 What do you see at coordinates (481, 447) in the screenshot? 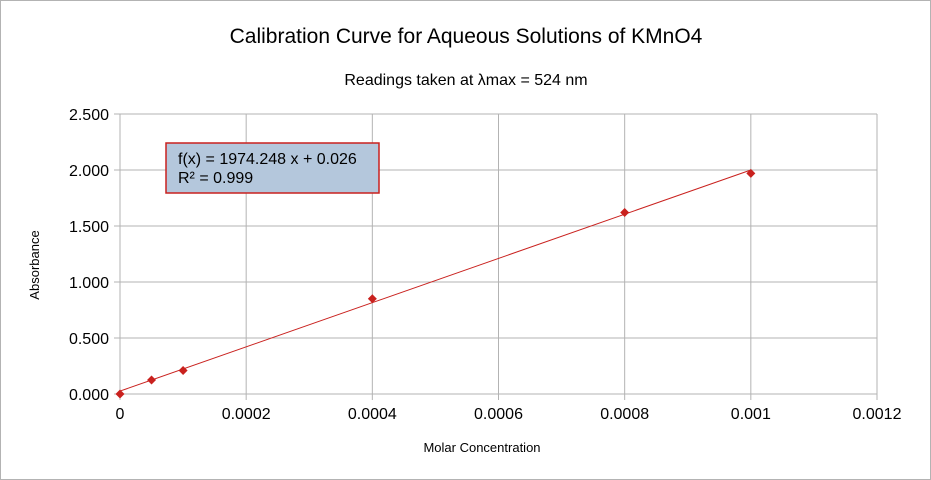
I see `x-axis-label: Molar Concentration` at bounding box center [481, 447].